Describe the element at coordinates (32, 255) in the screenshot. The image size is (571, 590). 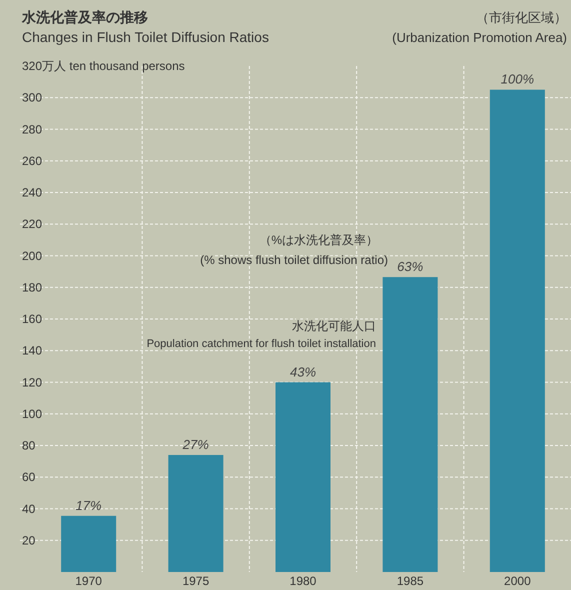
I see `y-tick-label: 200` at that location.